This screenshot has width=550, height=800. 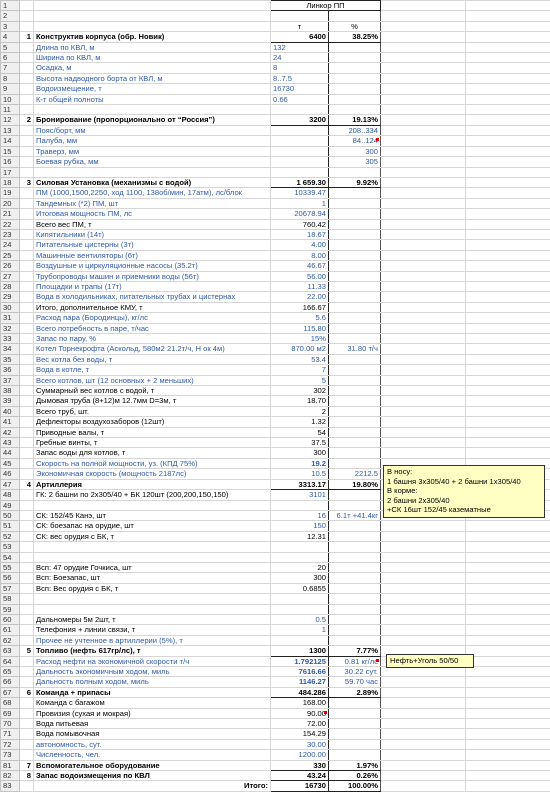 I want to click on row-number: 23, so click(x=10, y=234).